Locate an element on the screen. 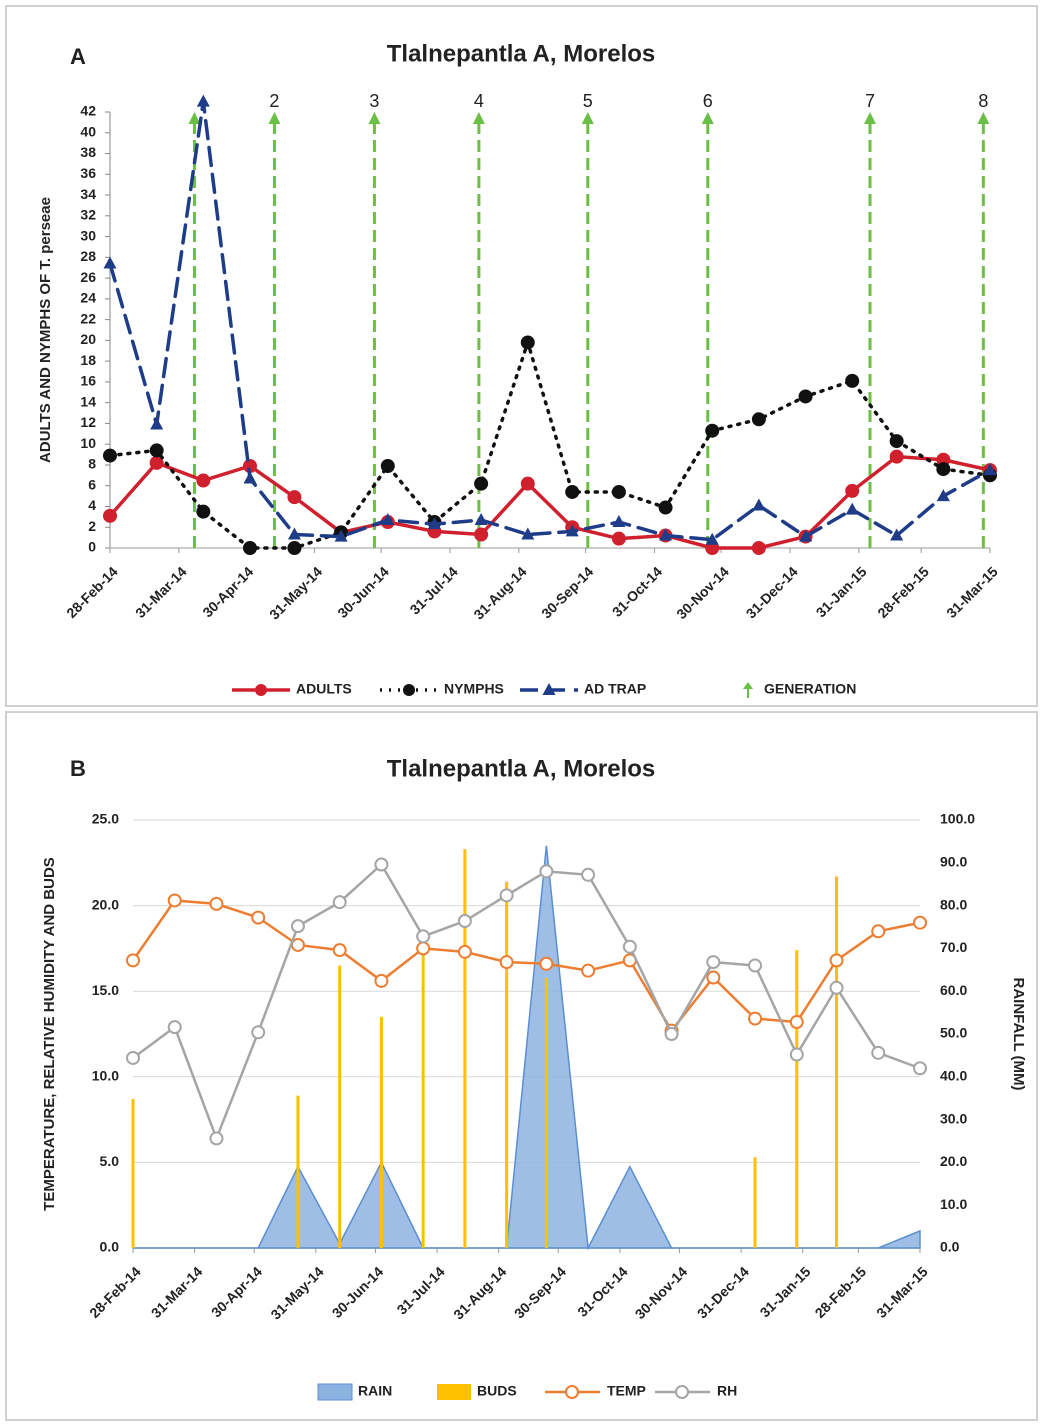 The height and width of the screenshot is (1427, 1043). y-tick-label: 42 is located at coordinates (88, 111).